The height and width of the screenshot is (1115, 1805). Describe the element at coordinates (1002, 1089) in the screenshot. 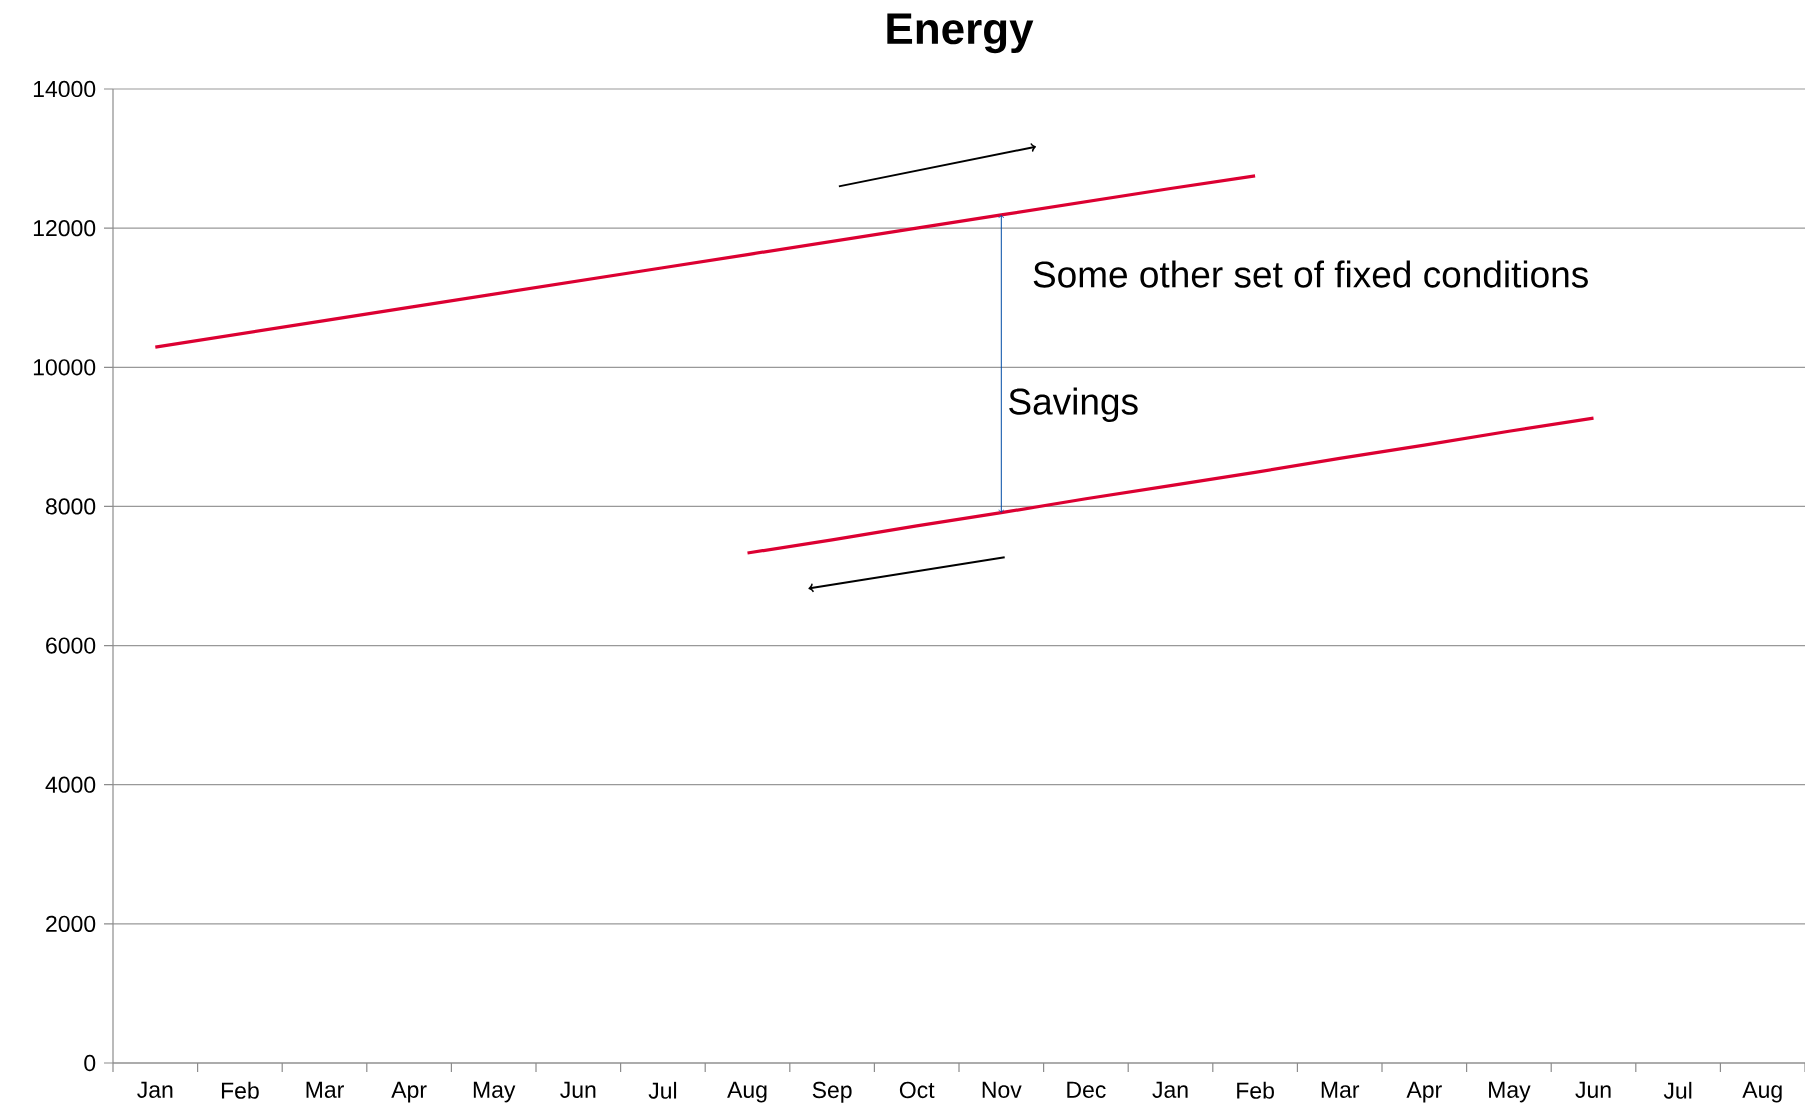

I see `x-tick-label: Nov` at that location.